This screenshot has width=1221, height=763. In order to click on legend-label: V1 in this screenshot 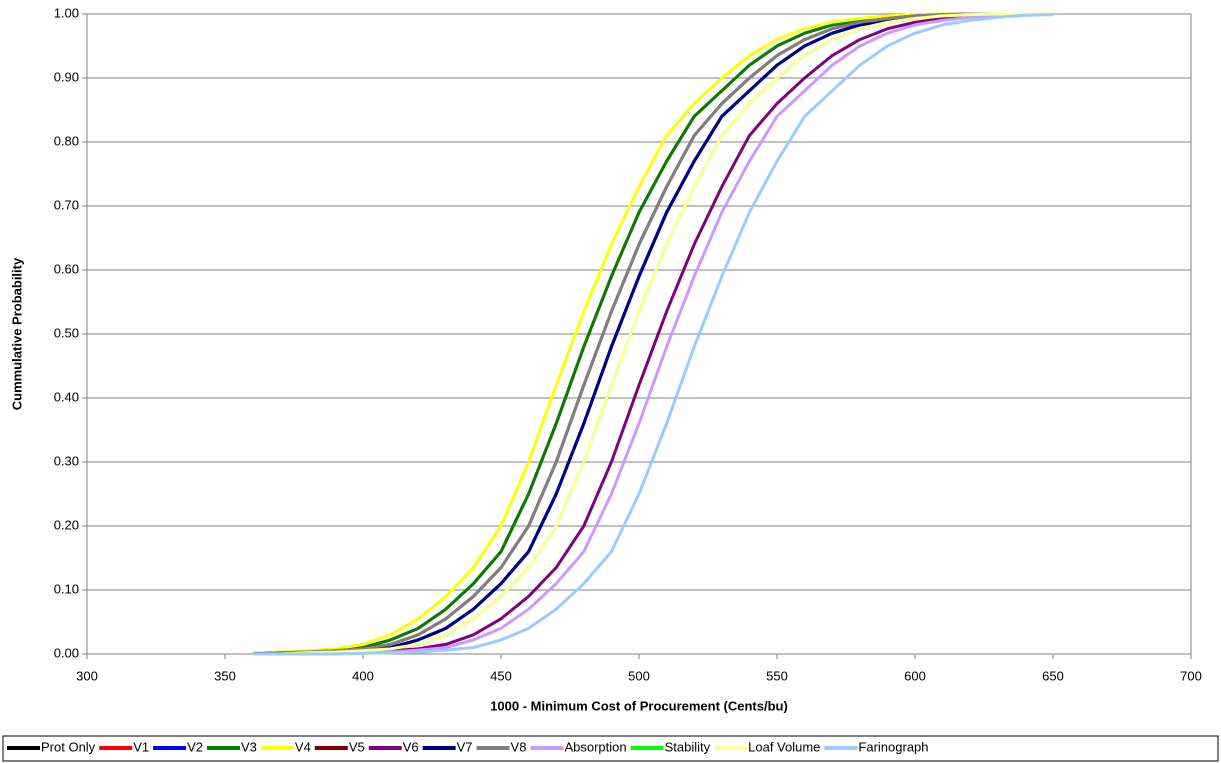, I will do `click(141, 746)`.